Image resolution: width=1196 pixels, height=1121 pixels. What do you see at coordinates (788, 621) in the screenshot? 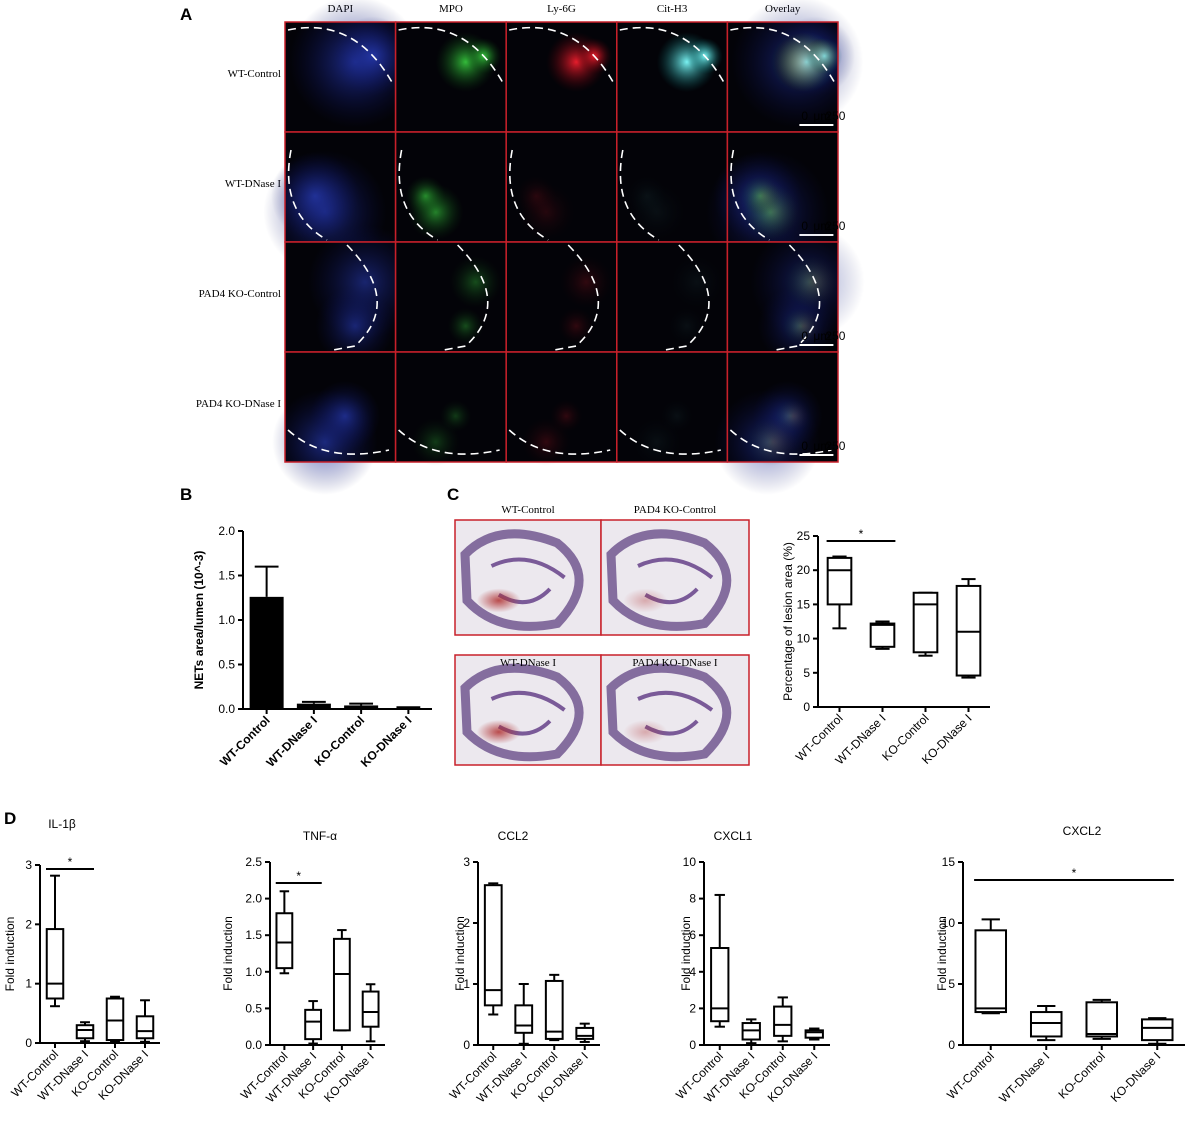
I see `y-axis-label: Percentage of lesion area (%)` at bounding box center [788, 621].